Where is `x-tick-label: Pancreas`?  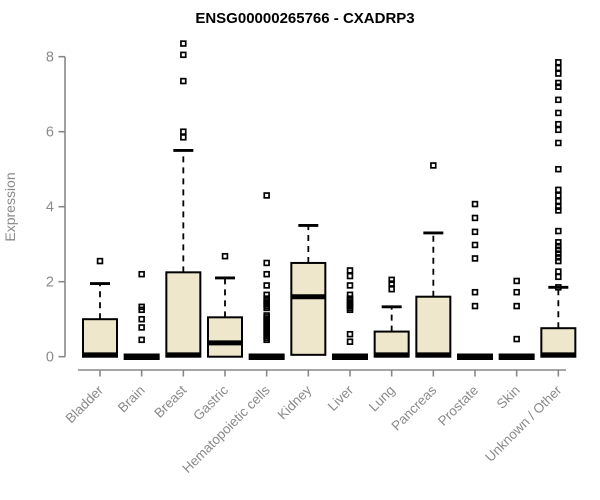 x-tick-label: Pancreas is located at coordinates (414, 407).